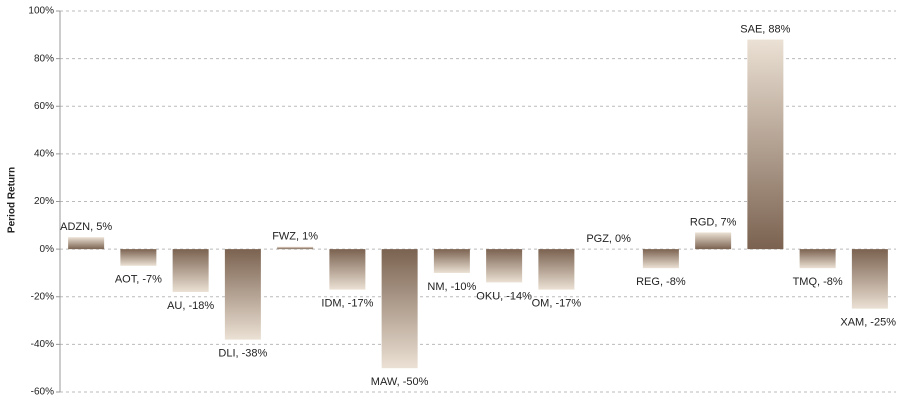 The height and width of the screenshot is (400, 898). I want to click on y-axis-label: Period Return, so click(12, 200).